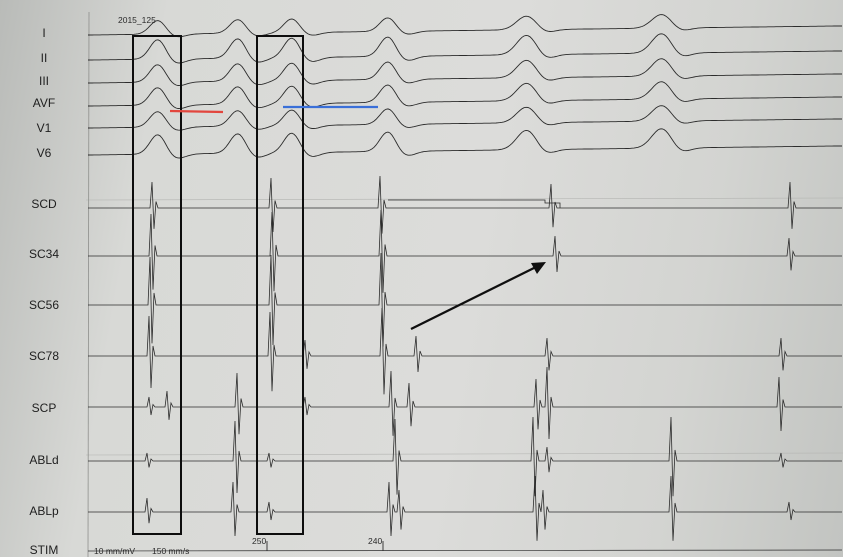 This screenshot has height=557, width=843. What do you see at coordinates (474, 203) in the screenshot?
I see `scd-step-segment` at bounding box center [474, 203].